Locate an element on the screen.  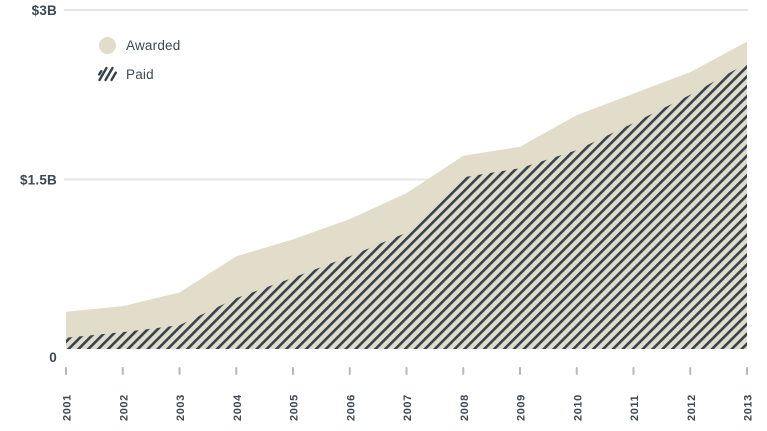
legend-item-paid: Paid is located at coordinates (137, 74).